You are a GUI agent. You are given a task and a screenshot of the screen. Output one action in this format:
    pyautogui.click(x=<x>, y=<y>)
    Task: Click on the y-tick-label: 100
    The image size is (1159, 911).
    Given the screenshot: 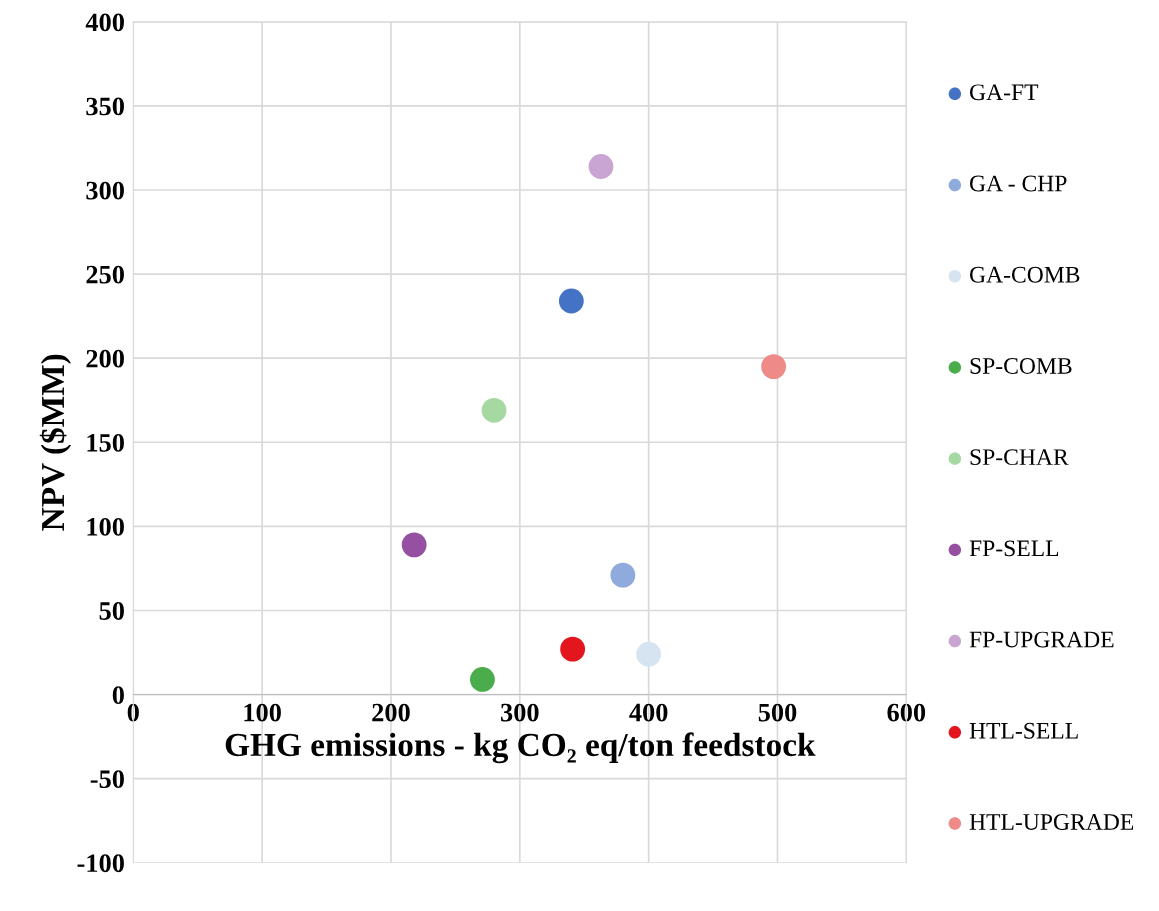 What is the action you would take?
    pyautogui.click(x=105, y=526)
    